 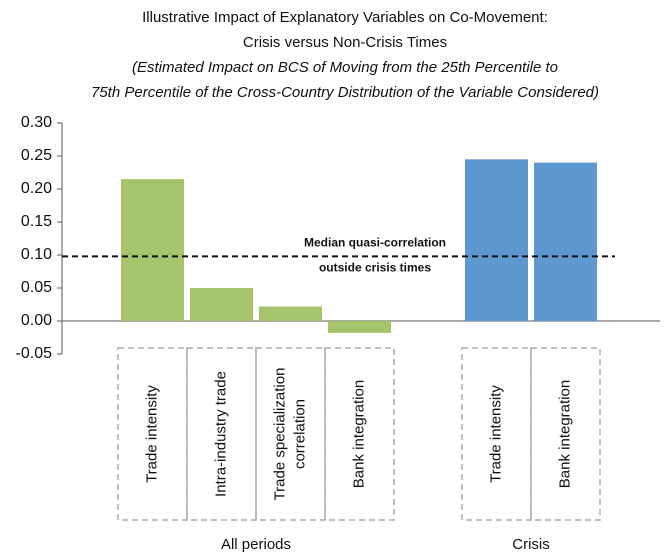 I want to click on category-label: Intra-industry trade, so click(x=220, y=434).